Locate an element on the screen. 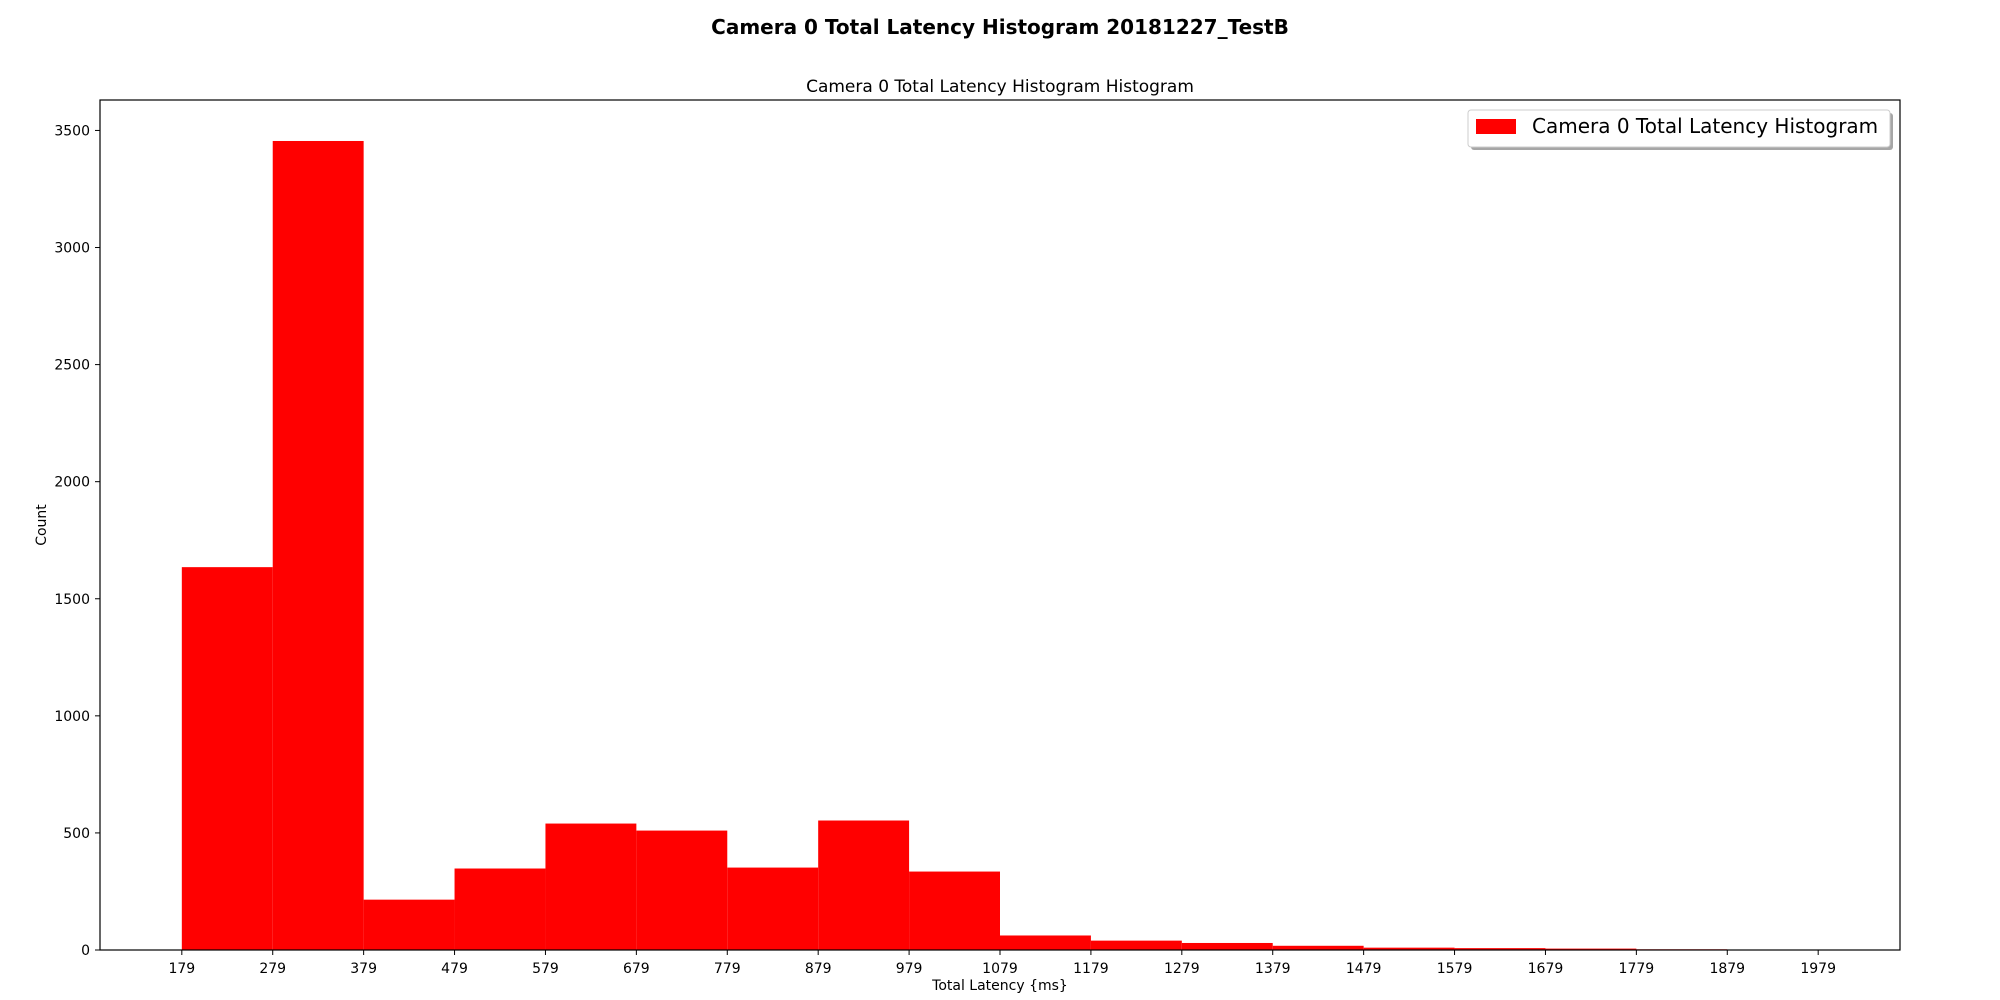 This screenshot has width=2000, height=1000. y-axis-label: Count is located at coordinates (42, 525).